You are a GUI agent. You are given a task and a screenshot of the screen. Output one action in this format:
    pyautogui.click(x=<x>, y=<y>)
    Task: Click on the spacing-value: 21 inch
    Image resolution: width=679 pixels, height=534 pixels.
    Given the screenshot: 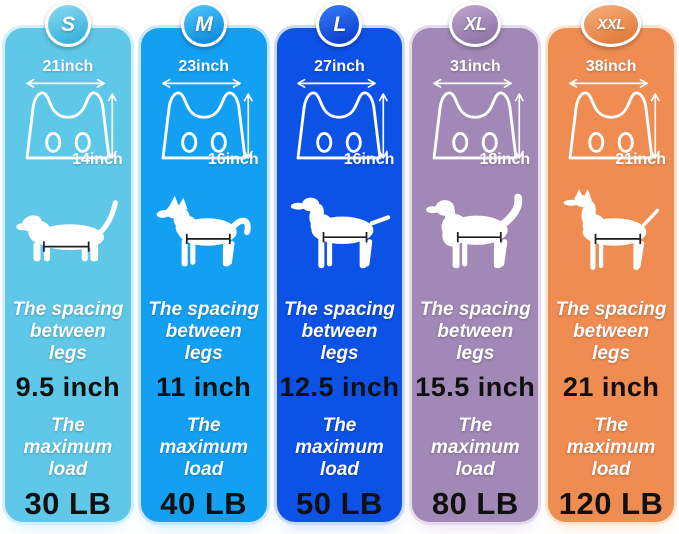 What is the action you would take?
    pyautogui.click(x=611, y=387)
    